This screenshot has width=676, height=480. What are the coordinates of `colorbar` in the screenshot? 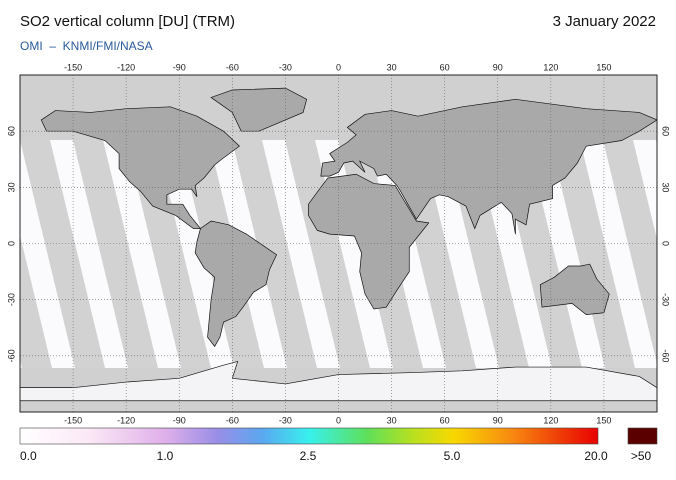 It's located at (309, 436).